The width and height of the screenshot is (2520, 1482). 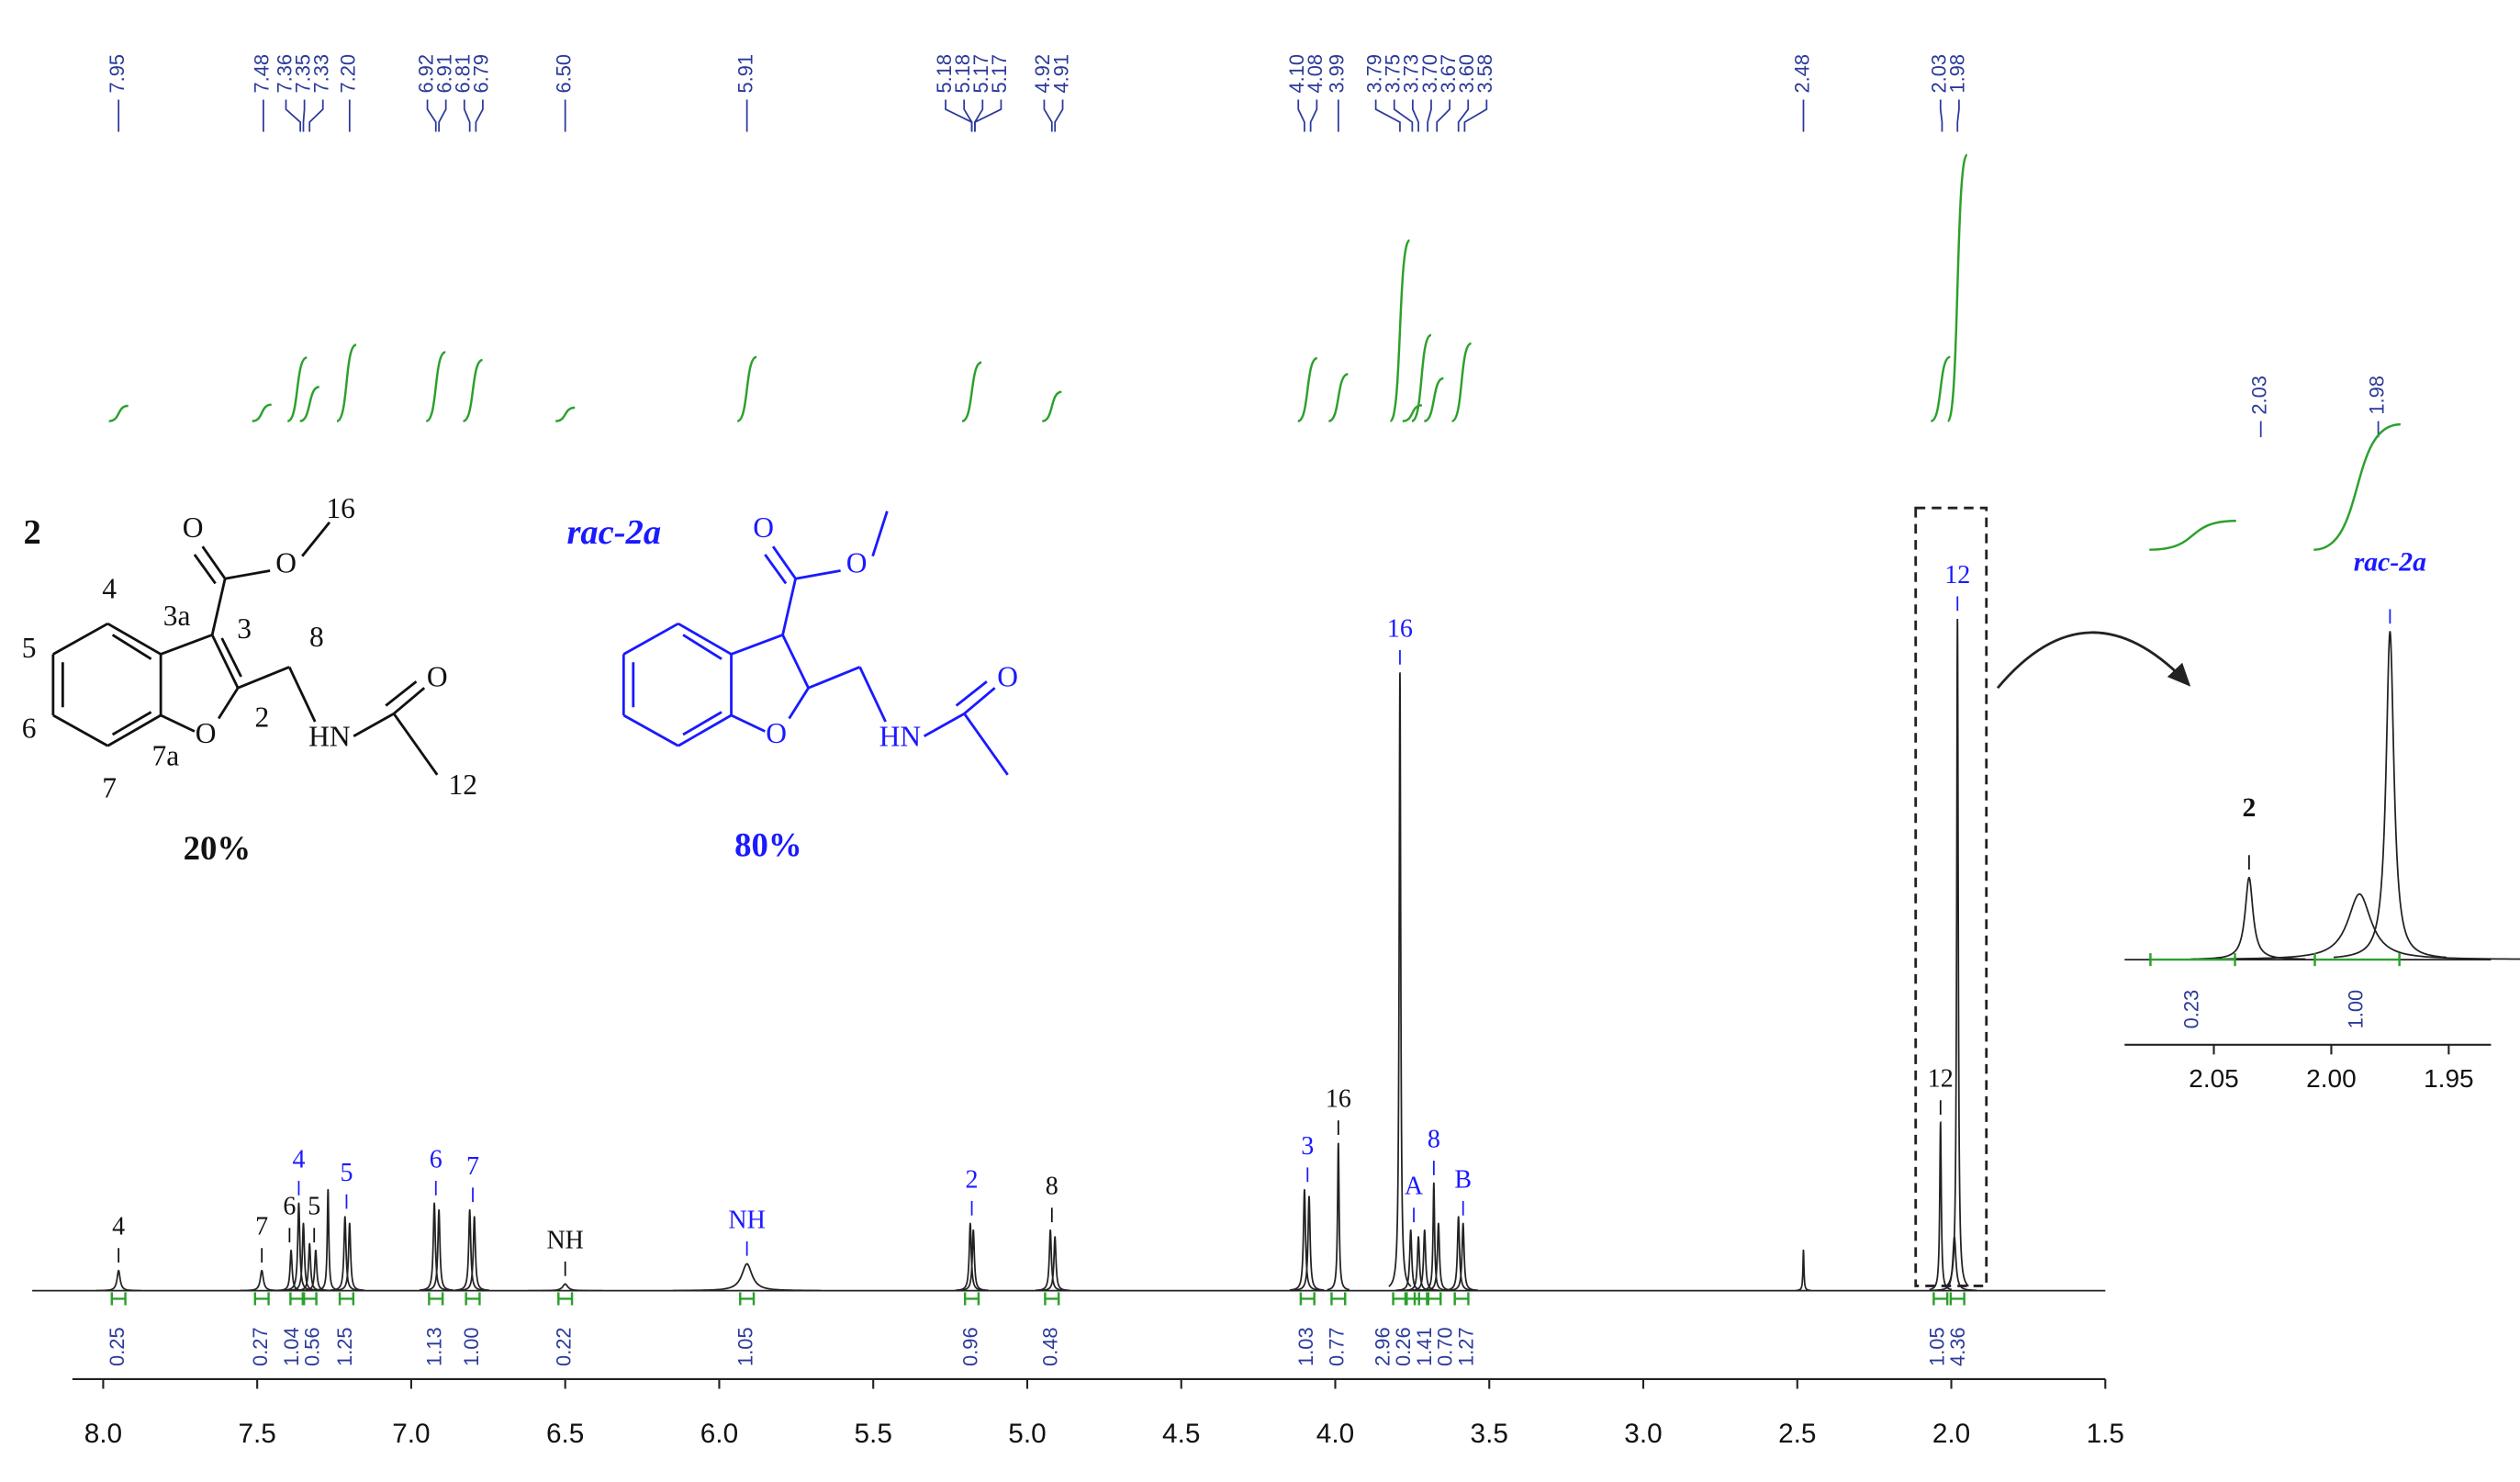 I want to click on x-tick-label: 6.0, so click(x=719, y=1434).